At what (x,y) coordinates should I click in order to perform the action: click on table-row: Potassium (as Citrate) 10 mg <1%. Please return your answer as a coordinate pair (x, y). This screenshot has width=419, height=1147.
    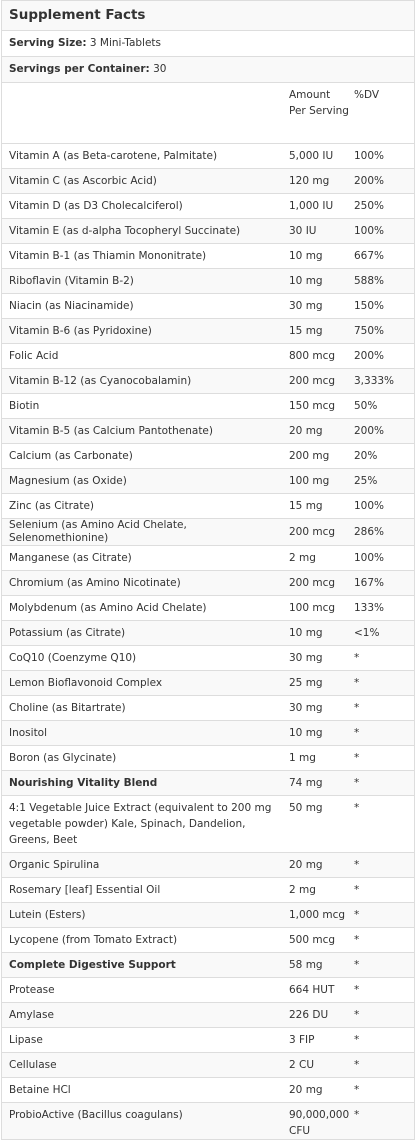
    Looking at the image, I should click on (208, 633).